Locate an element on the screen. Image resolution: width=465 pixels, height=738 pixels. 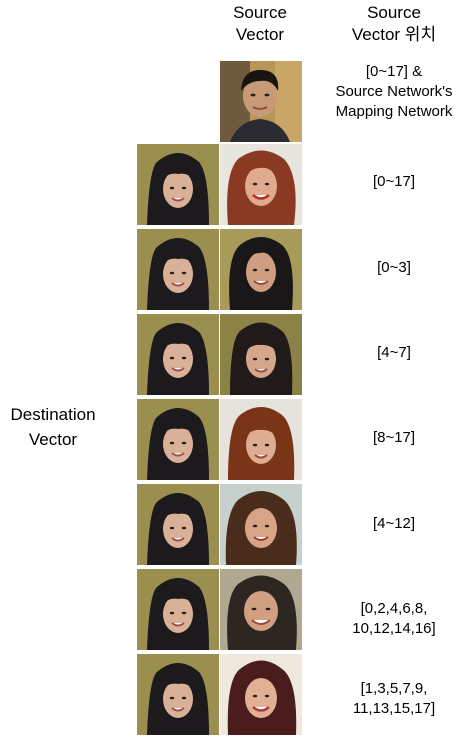
destination-vector-label-text: Destination Vector is located at coordinates (53, 427).